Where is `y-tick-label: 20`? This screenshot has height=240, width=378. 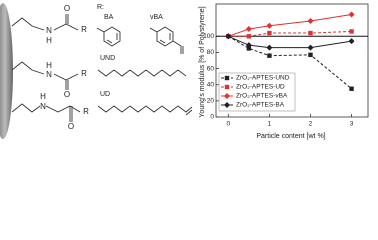 y-tick-label: 20 is located at coordinates (211, 101).